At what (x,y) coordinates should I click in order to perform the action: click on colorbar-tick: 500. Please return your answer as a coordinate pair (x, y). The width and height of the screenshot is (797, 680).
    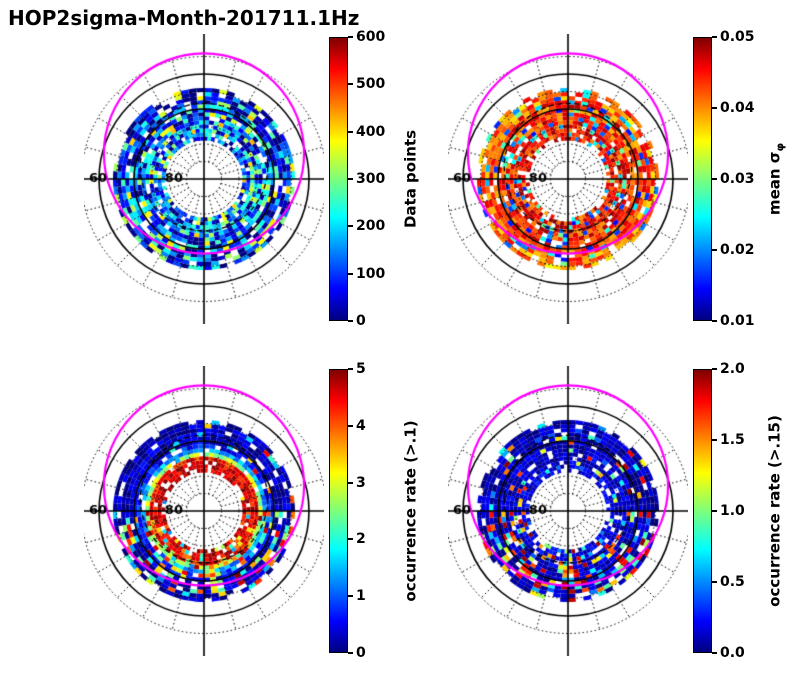
    Looking at the image, I should click on (374, 84).